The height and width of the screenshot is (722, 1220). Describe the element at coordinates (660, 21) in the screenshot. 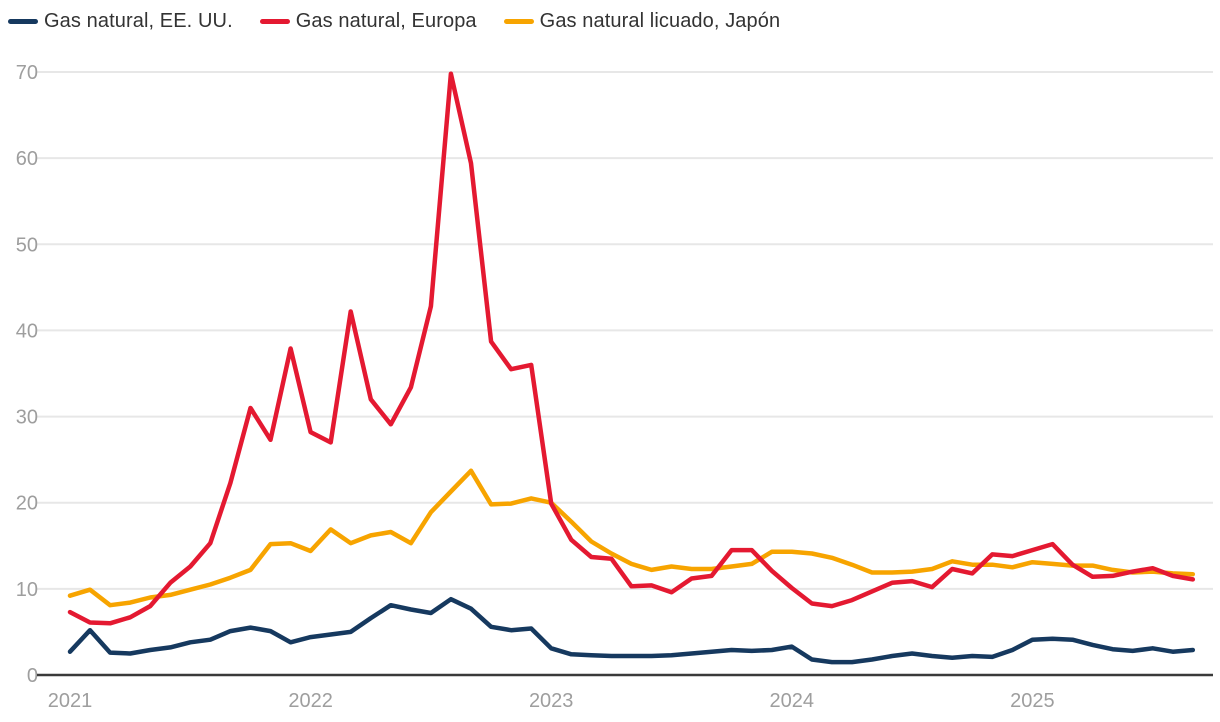

I see `legend-label-japan: Gas natural licuado, Japón` at that location.